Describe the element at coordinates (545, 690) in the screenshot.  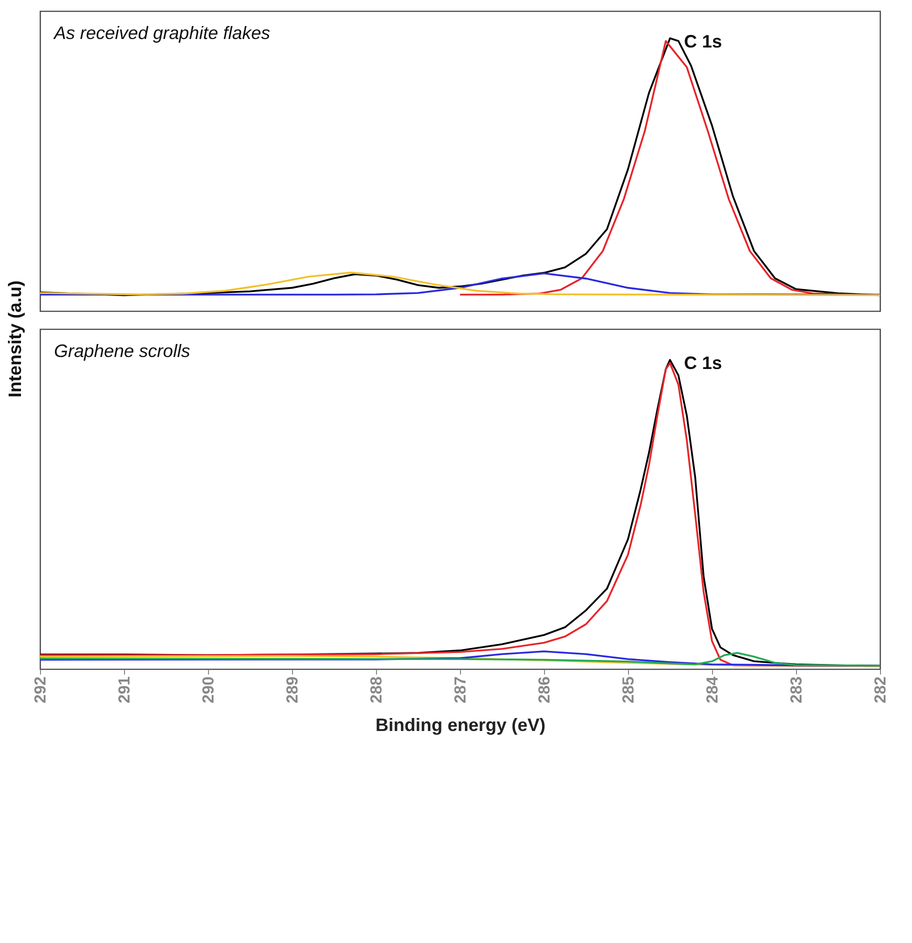
I see `x-tick-label: 286` at that location.